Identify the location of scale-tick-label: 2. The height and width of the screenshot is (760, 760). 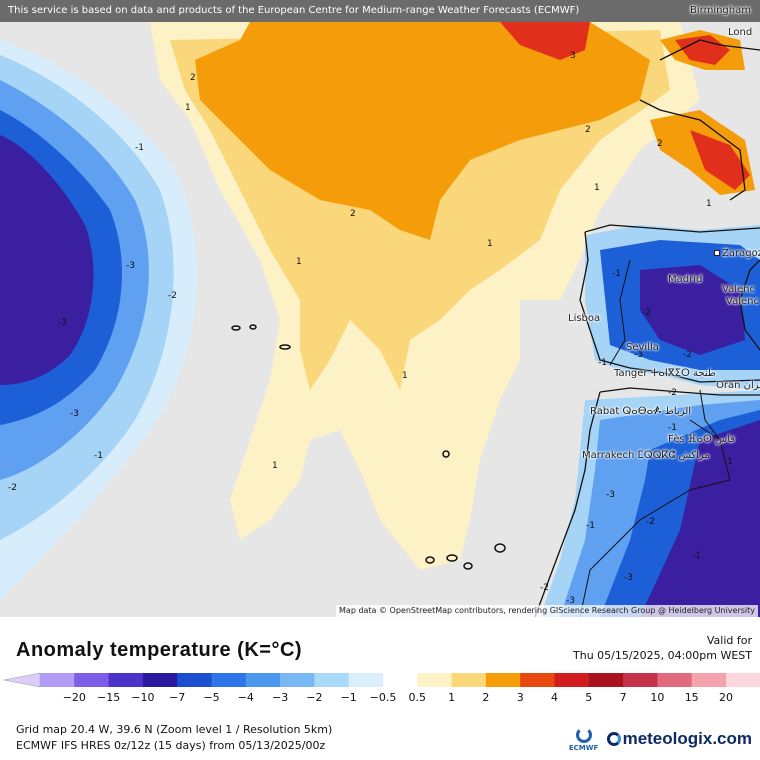
(485, 697).